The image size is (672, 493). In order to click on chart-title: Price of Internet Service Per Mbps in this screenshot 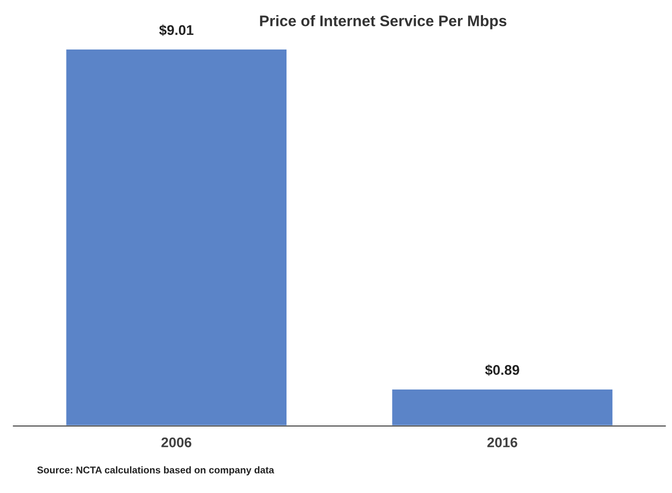, I will do `click(383, 22)`.